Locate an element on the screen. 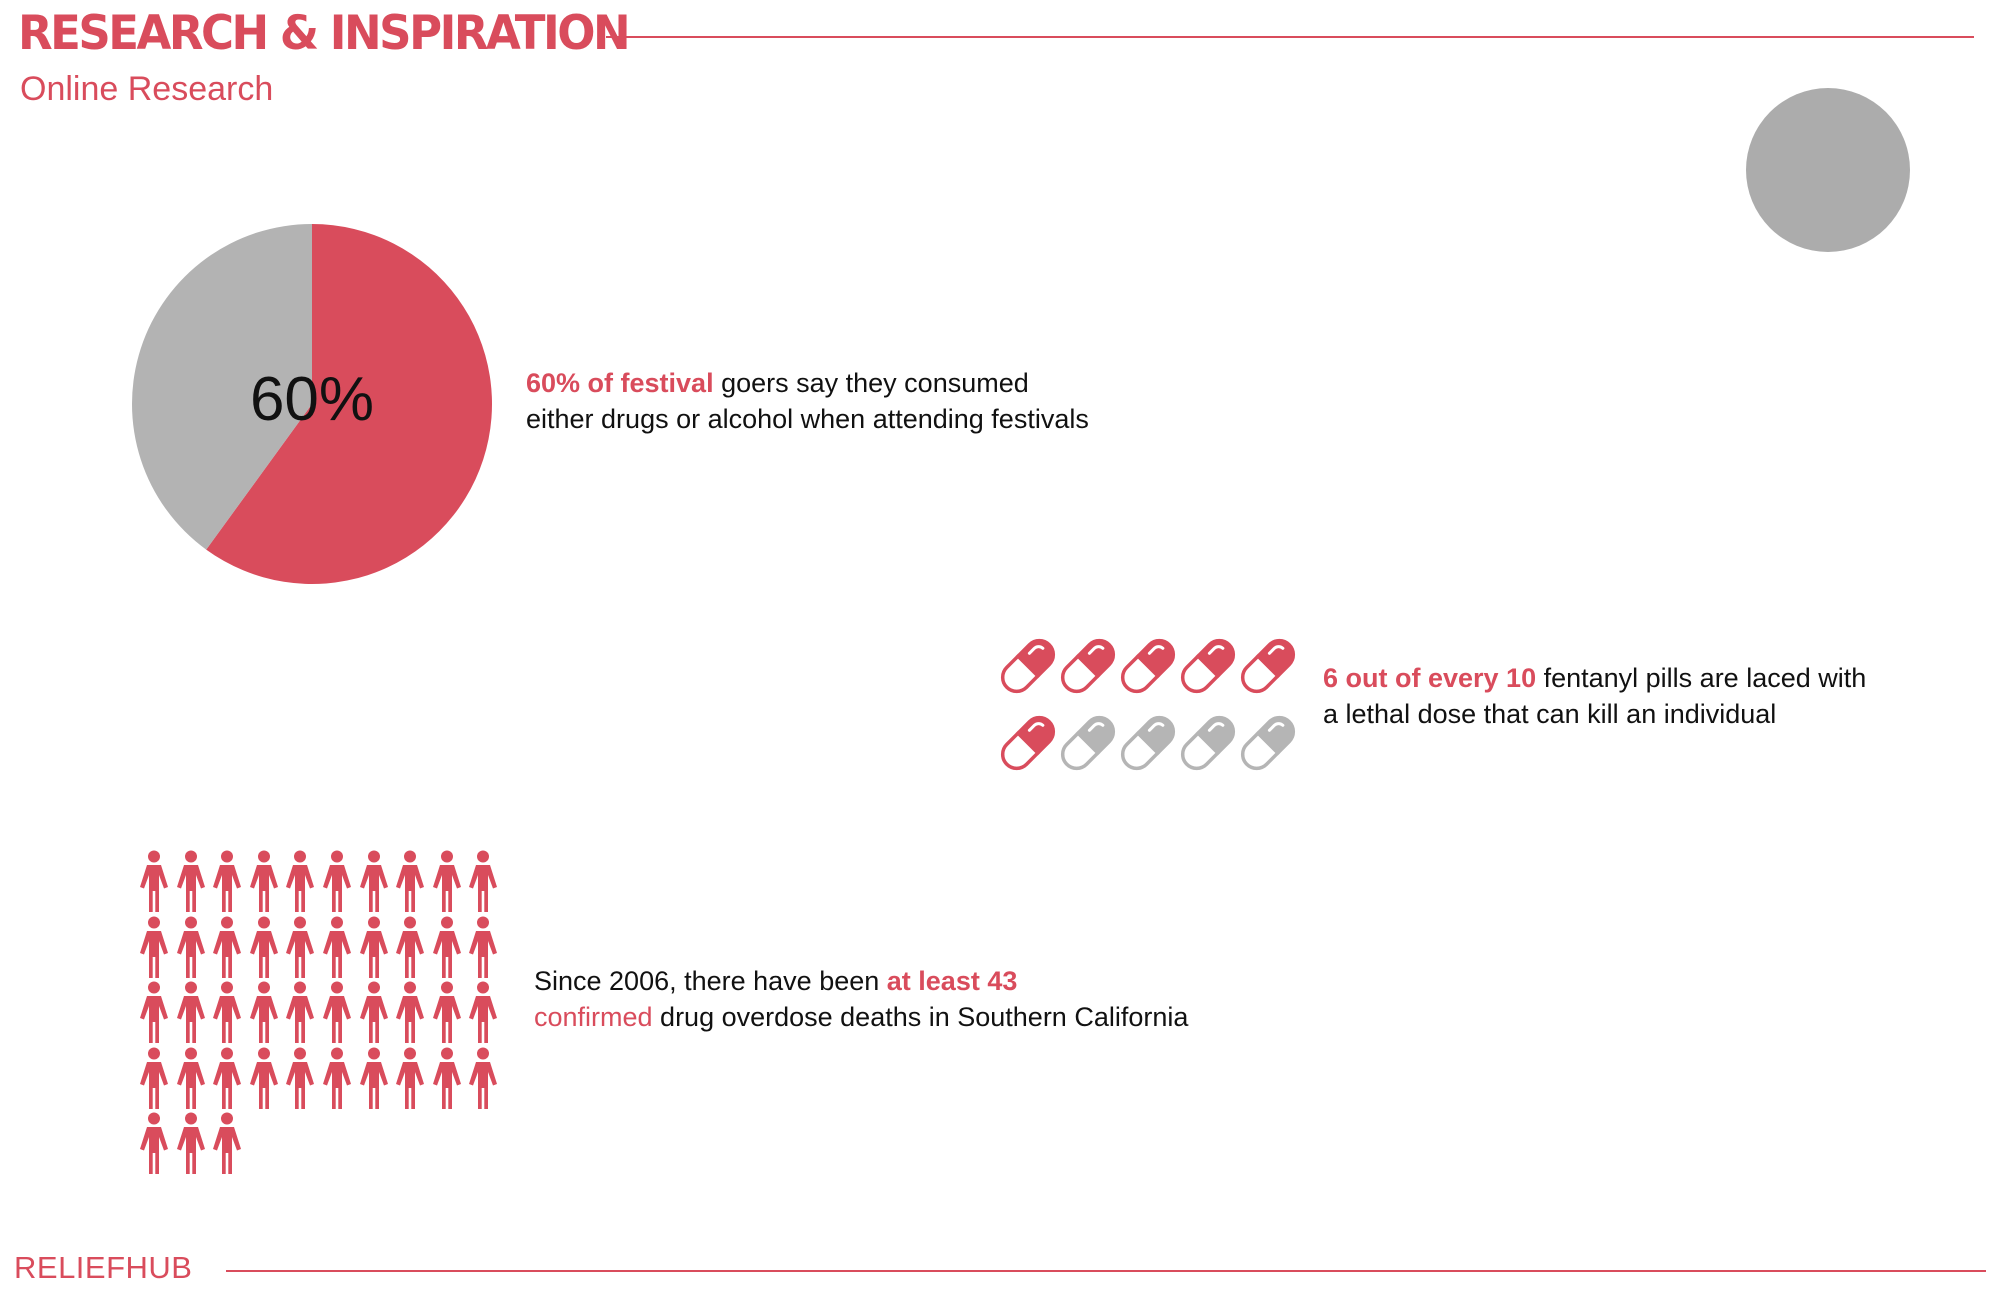 The width and height of the screenshot is (2000, 1295). festival-stat-text: goers say they consumed is located at coordinates (871, 383).